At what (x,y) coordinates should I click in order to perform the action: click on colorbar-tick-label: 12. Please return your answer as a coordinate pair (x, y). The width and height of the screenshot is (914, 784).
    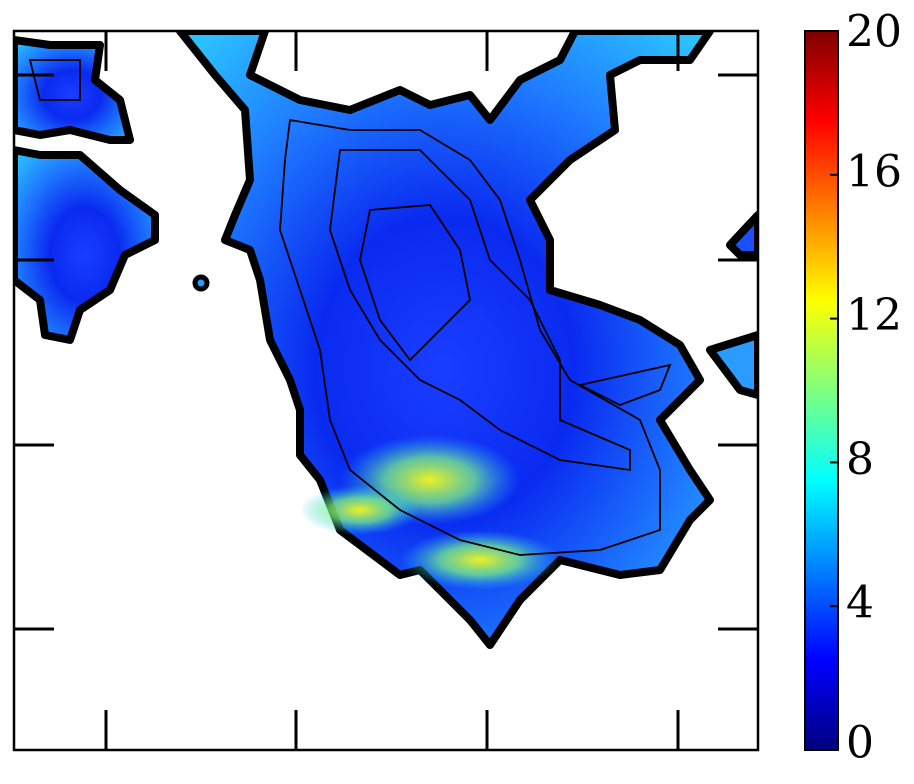
    Looking at the image, I should click on (874, 315).